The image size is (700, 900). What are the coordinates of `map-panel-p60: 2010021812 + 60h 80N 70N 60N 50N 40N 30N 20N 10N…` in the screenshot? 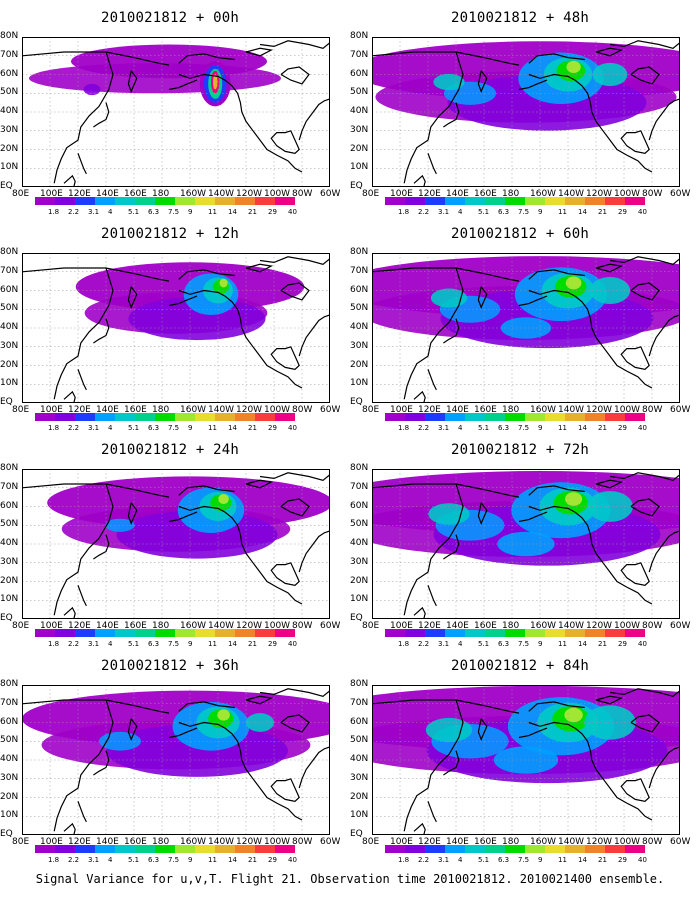 It's located at (520, 329).